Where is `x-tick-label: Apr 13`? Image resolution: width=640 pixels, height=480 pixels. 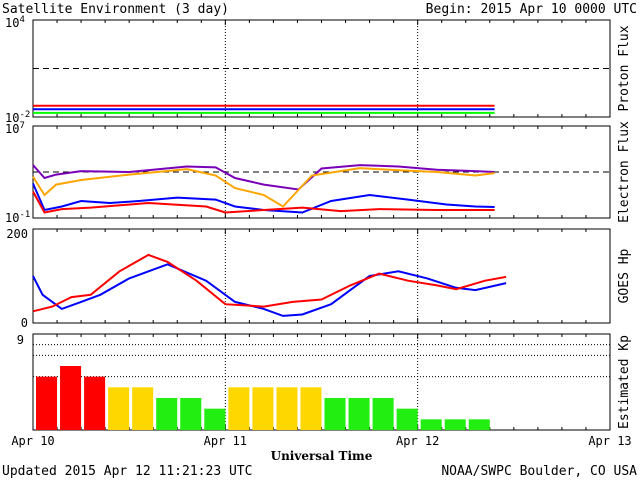 x-tick-label: Apr 13 is located at coordinates (609, 441).